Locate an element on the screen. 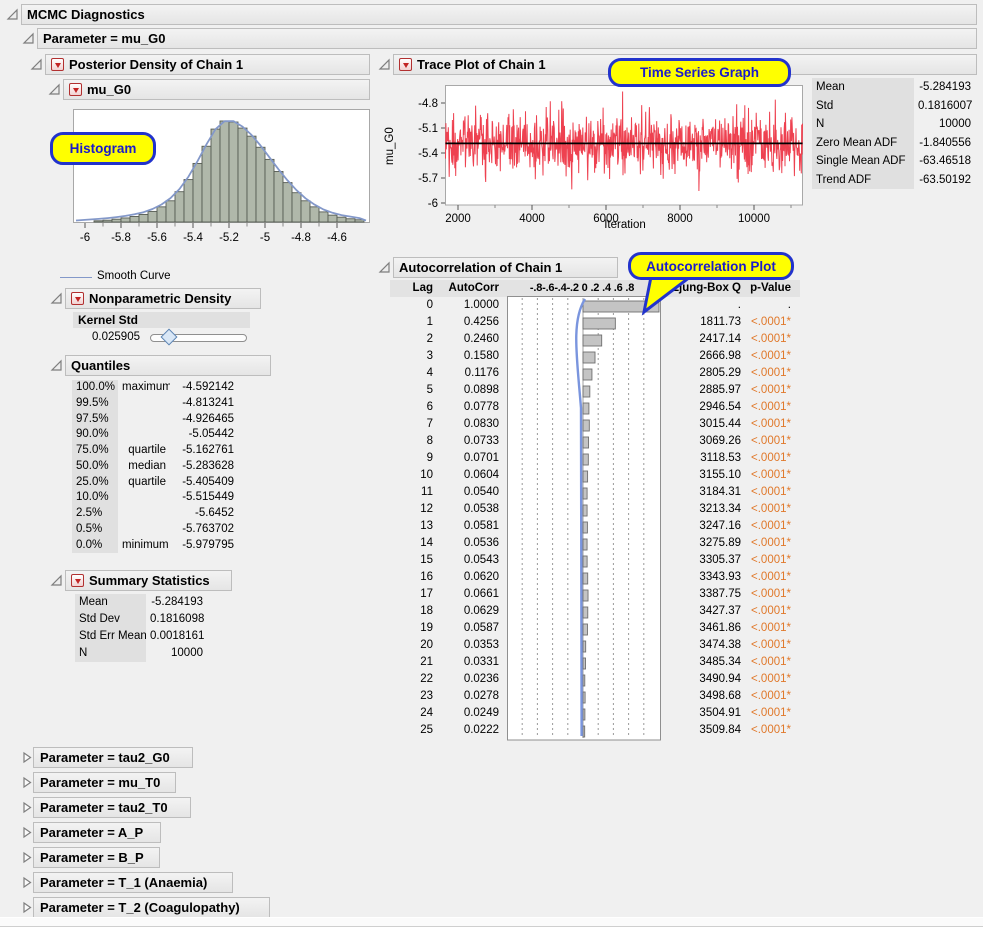 This screenshot has width=983, height=927. section-header-mcmc-diagnostics: MCMC Diagnostics is located at coordinates (499, 14).